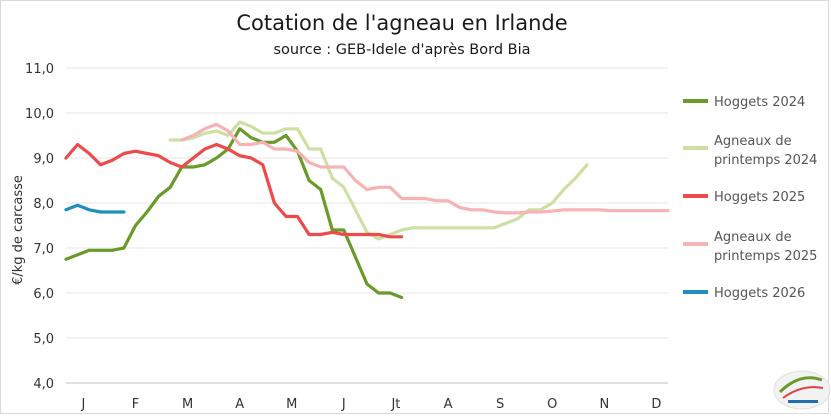 The image size is (831, 416). Describe the element at coordinates (39, 227) in the screenshot. I see `y-axis-ticks: 4,0 5,0 6,0 7,0 8,0 9,0 10,0 11,0` at that location.